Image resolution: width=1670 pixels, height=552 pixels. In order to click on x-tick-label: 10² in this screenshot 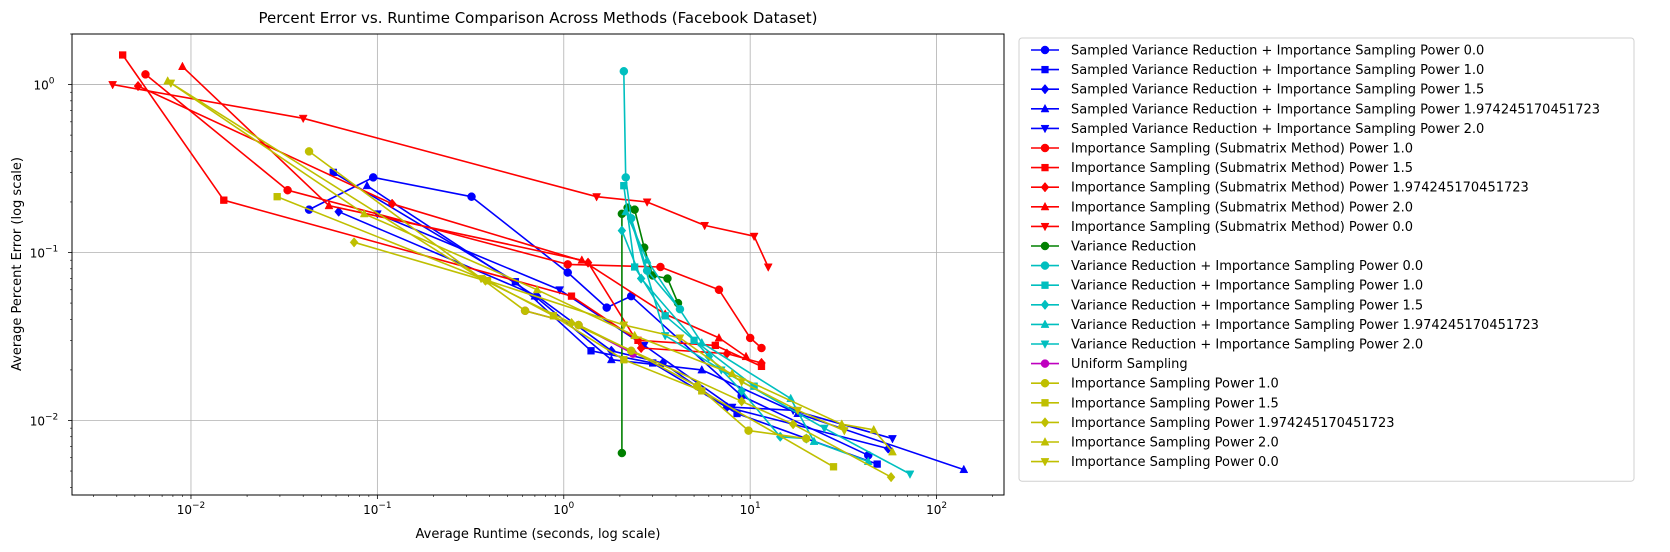, I will do `click(936, 509)`.